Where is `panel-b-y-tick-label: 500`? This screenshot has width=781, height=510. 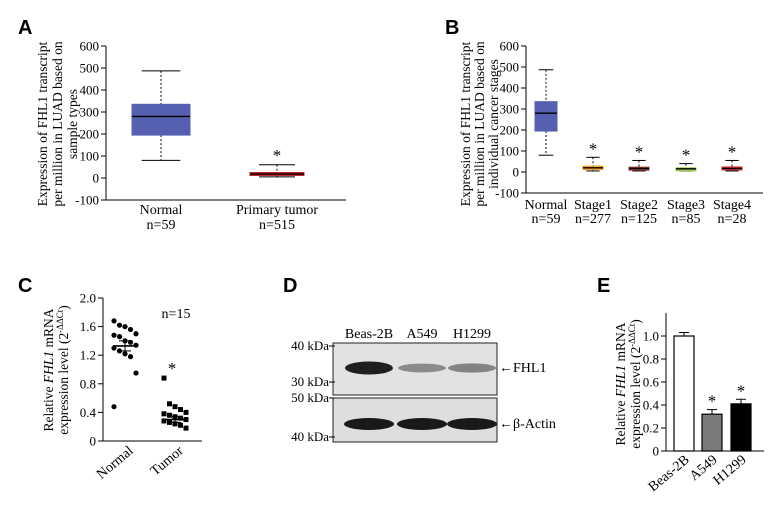
panel-b-y-tick-label: 500 is located at coordinates (510, 67).